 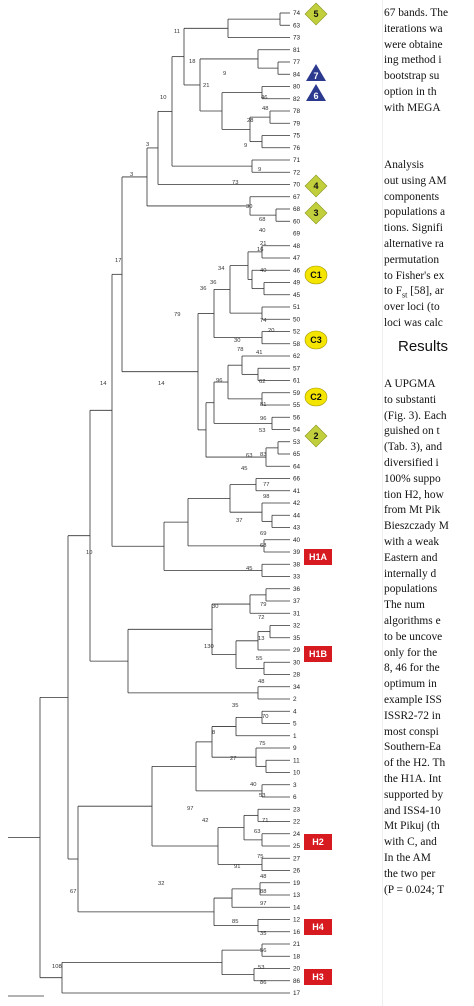 What do you see at coordinates (316, 340) in the screenshot?
I see `group-marker-c3: C3` at bounding box center [316, 340].